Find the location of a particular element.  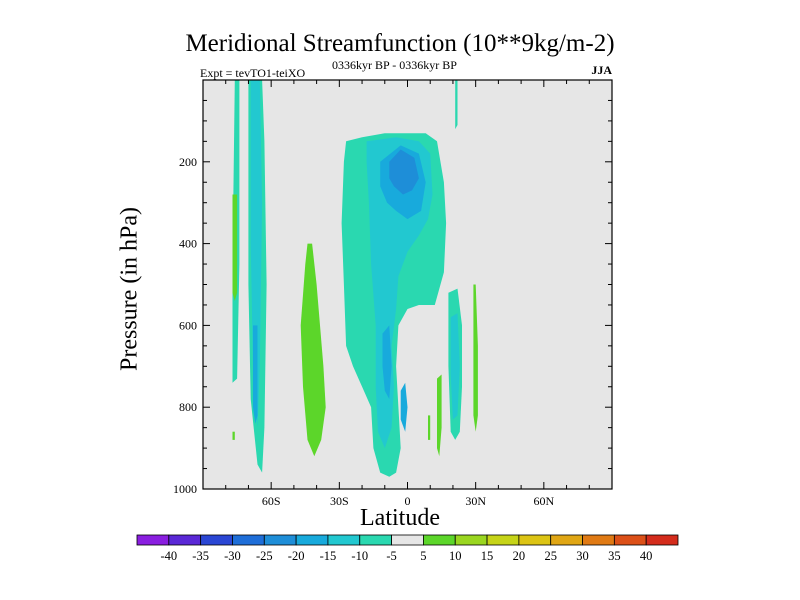

x-tick-label: 60N is located at coordinates (543, 501).